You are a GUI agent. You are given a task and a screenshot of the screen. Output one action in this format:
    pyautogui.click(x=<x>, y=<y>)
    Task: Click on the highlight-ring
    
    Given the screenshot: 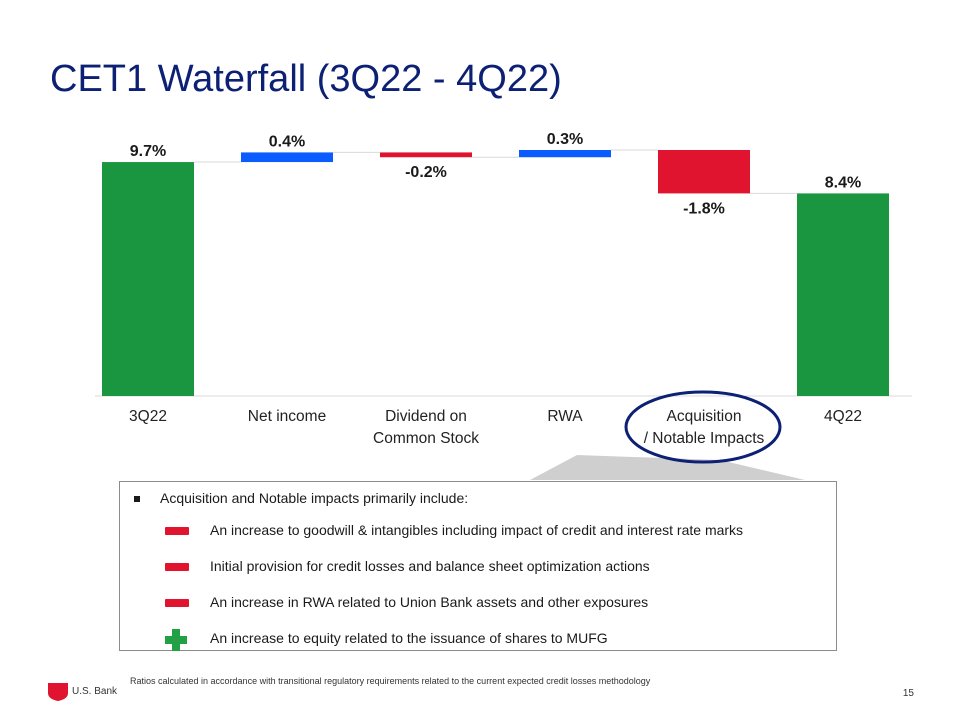 What is the action you would take?
    pyautogui.click(x=703, y=427)
    